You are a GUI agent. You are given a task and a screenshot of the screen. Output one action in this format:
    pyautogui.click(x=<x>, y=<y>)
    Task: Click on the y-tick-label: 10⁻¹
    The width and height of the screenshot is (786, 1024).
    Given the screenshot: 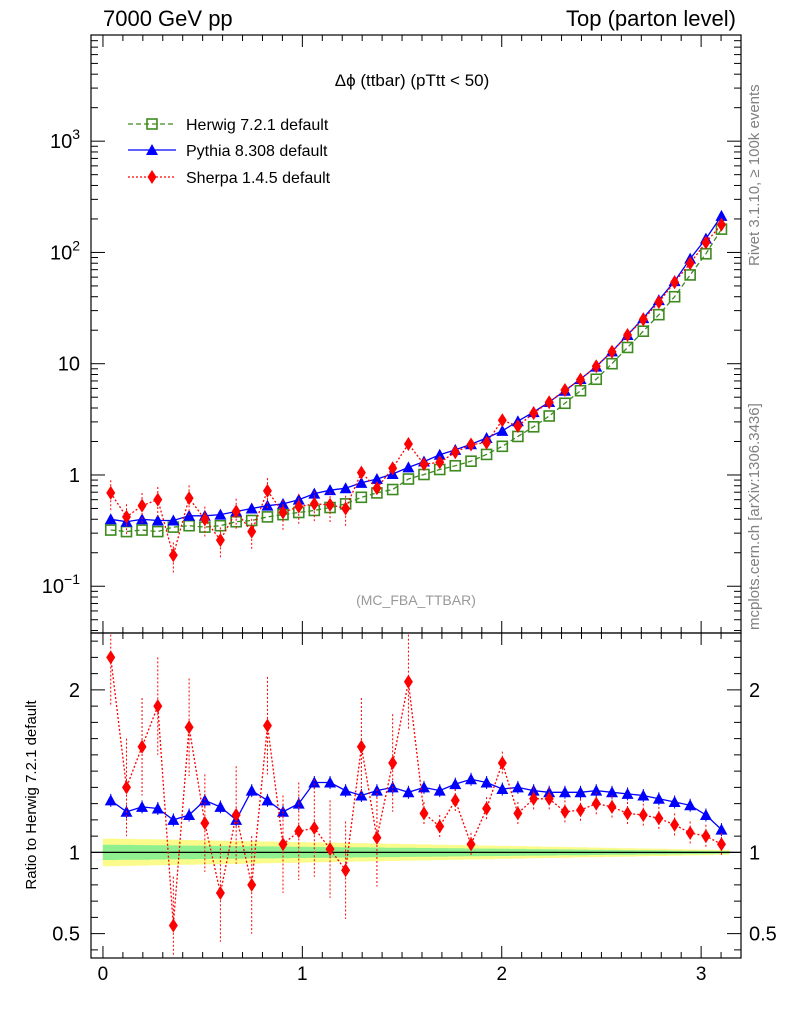 What is the action you would take?
    pyautogui.click(x=61, y=584)
    